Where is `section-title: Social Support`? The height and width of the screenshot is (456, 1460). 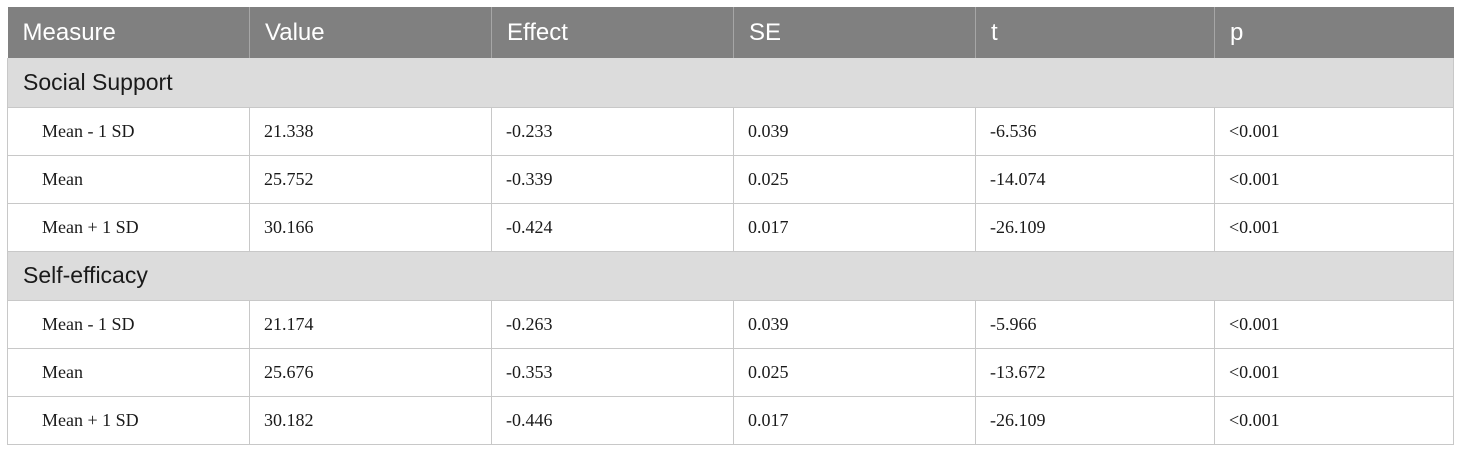 section-title: Social Support is located at coordinates (730, 83).